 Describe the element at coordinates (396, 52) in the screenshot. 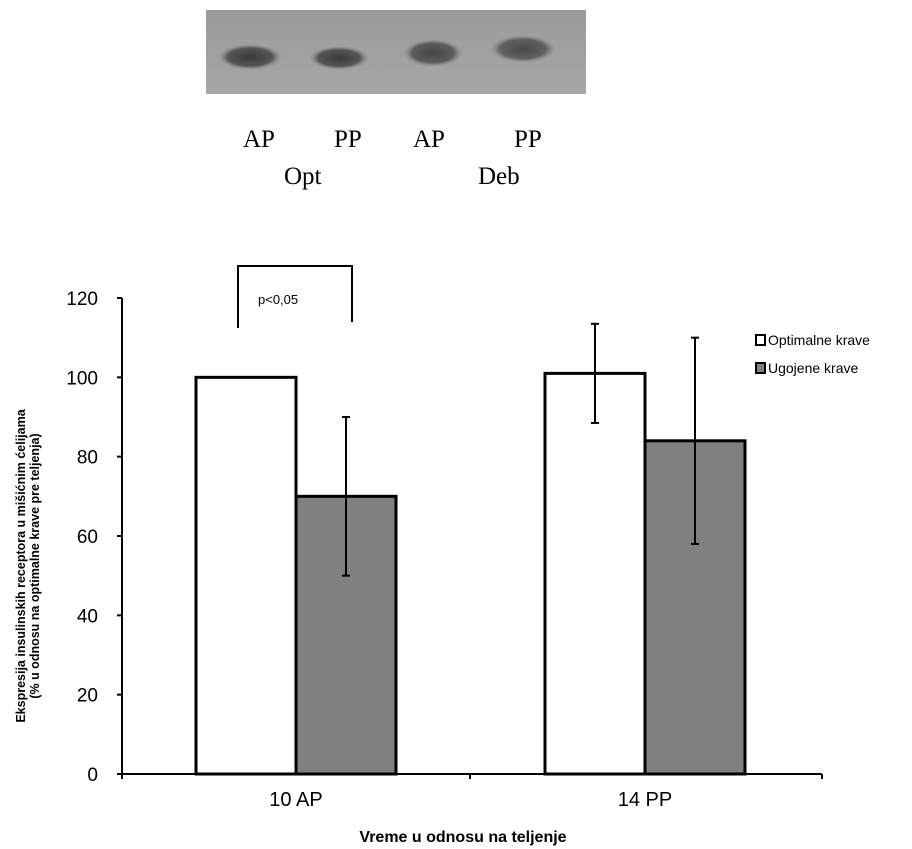

I see `western-blot` at that location.